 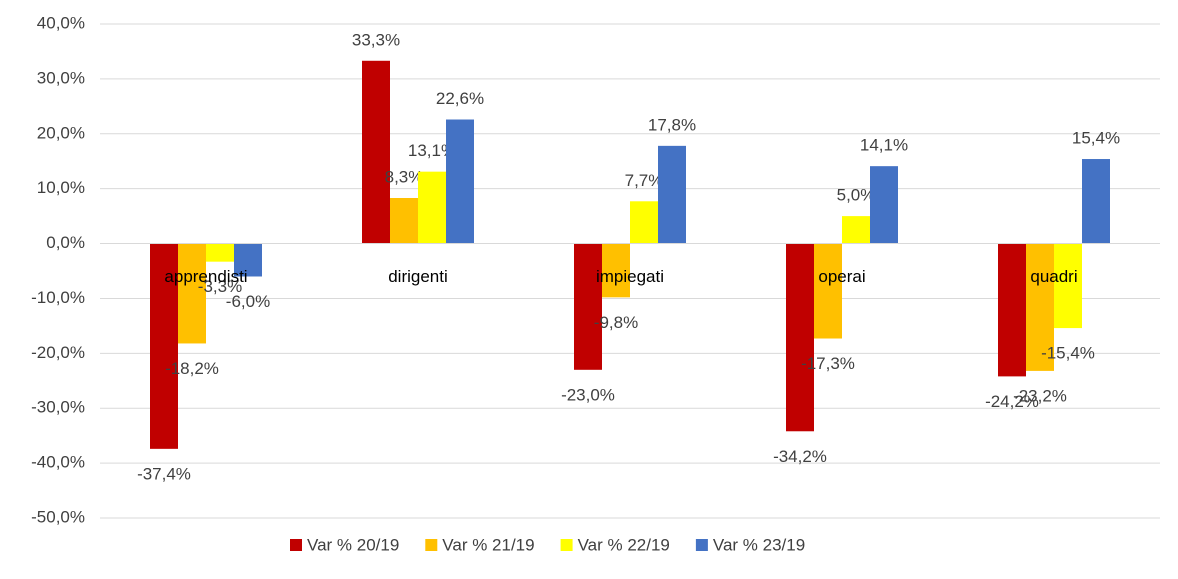 What do you see at coordinates (1096, 138) in the screenshot?
I see `value-label: 15,4%` at bounding box center [1096, 138].